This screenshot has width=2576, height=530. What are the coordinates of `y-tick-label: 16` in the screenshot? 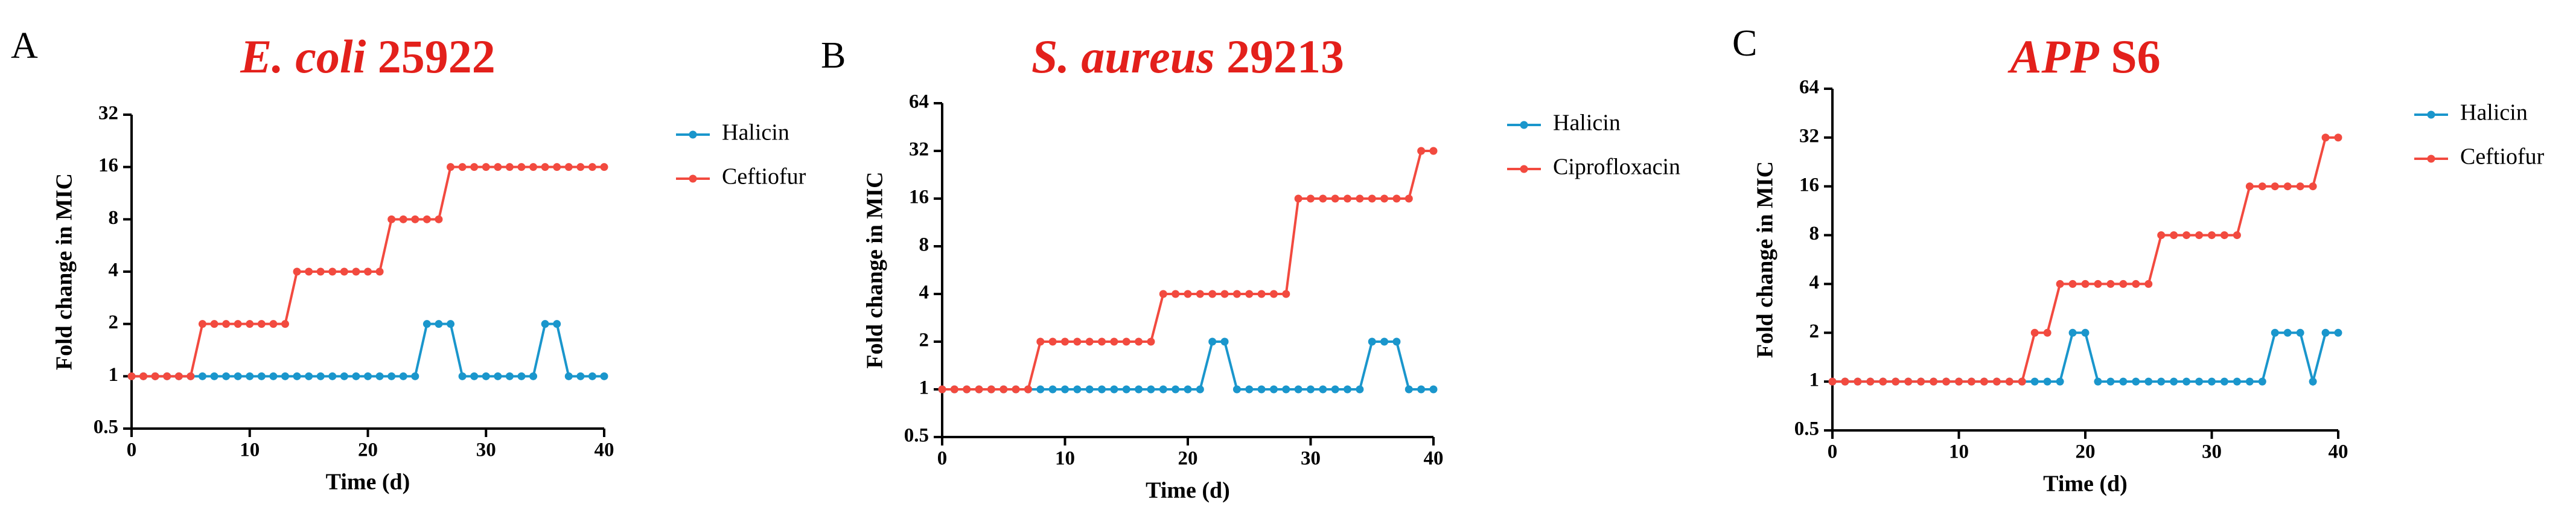 It's located at (919, 197).